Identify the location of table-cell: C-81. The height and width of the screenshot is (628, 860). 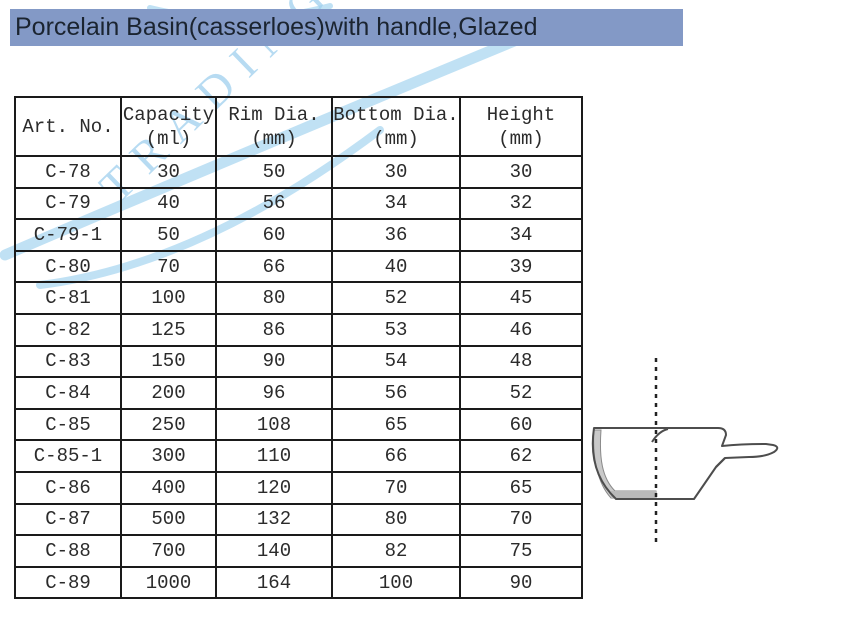
(68, 298).